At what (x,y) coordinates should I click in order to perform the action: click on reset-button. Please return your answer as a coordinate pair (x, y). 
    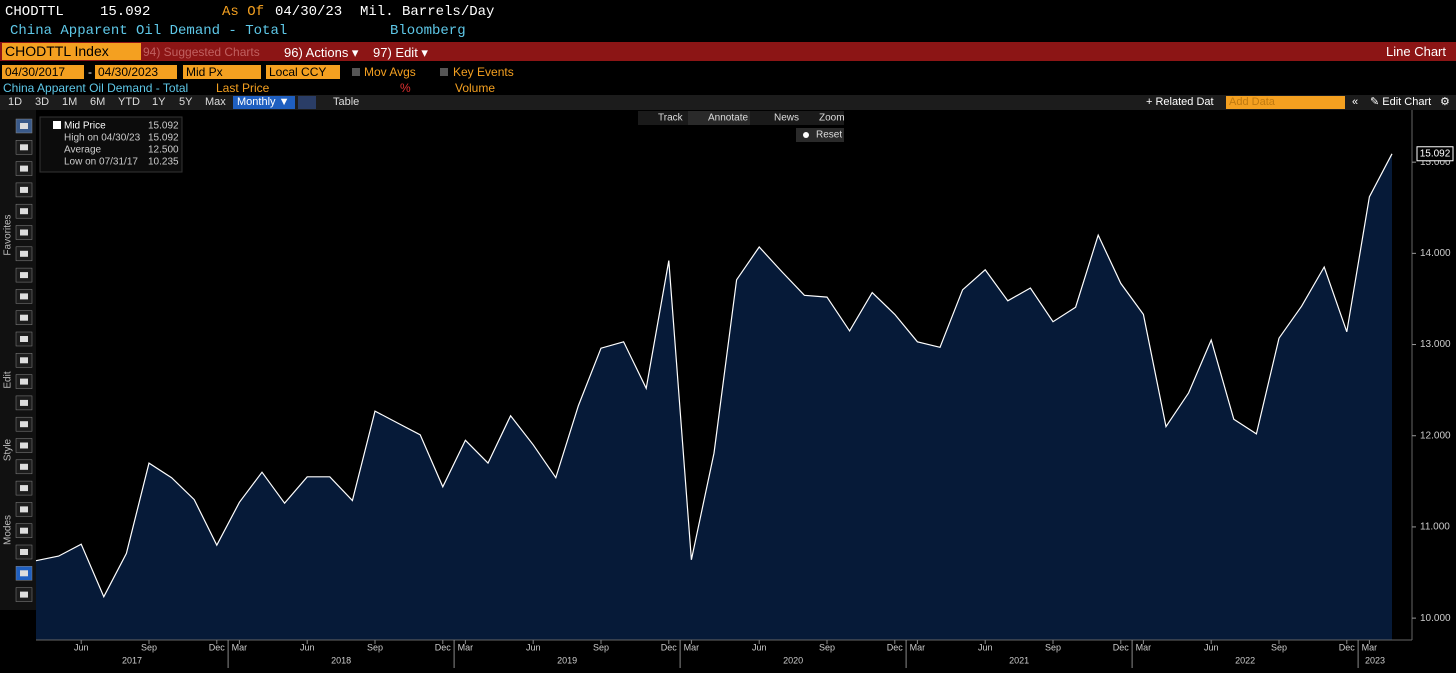
    Looking at the image, I should click on (820, 135).